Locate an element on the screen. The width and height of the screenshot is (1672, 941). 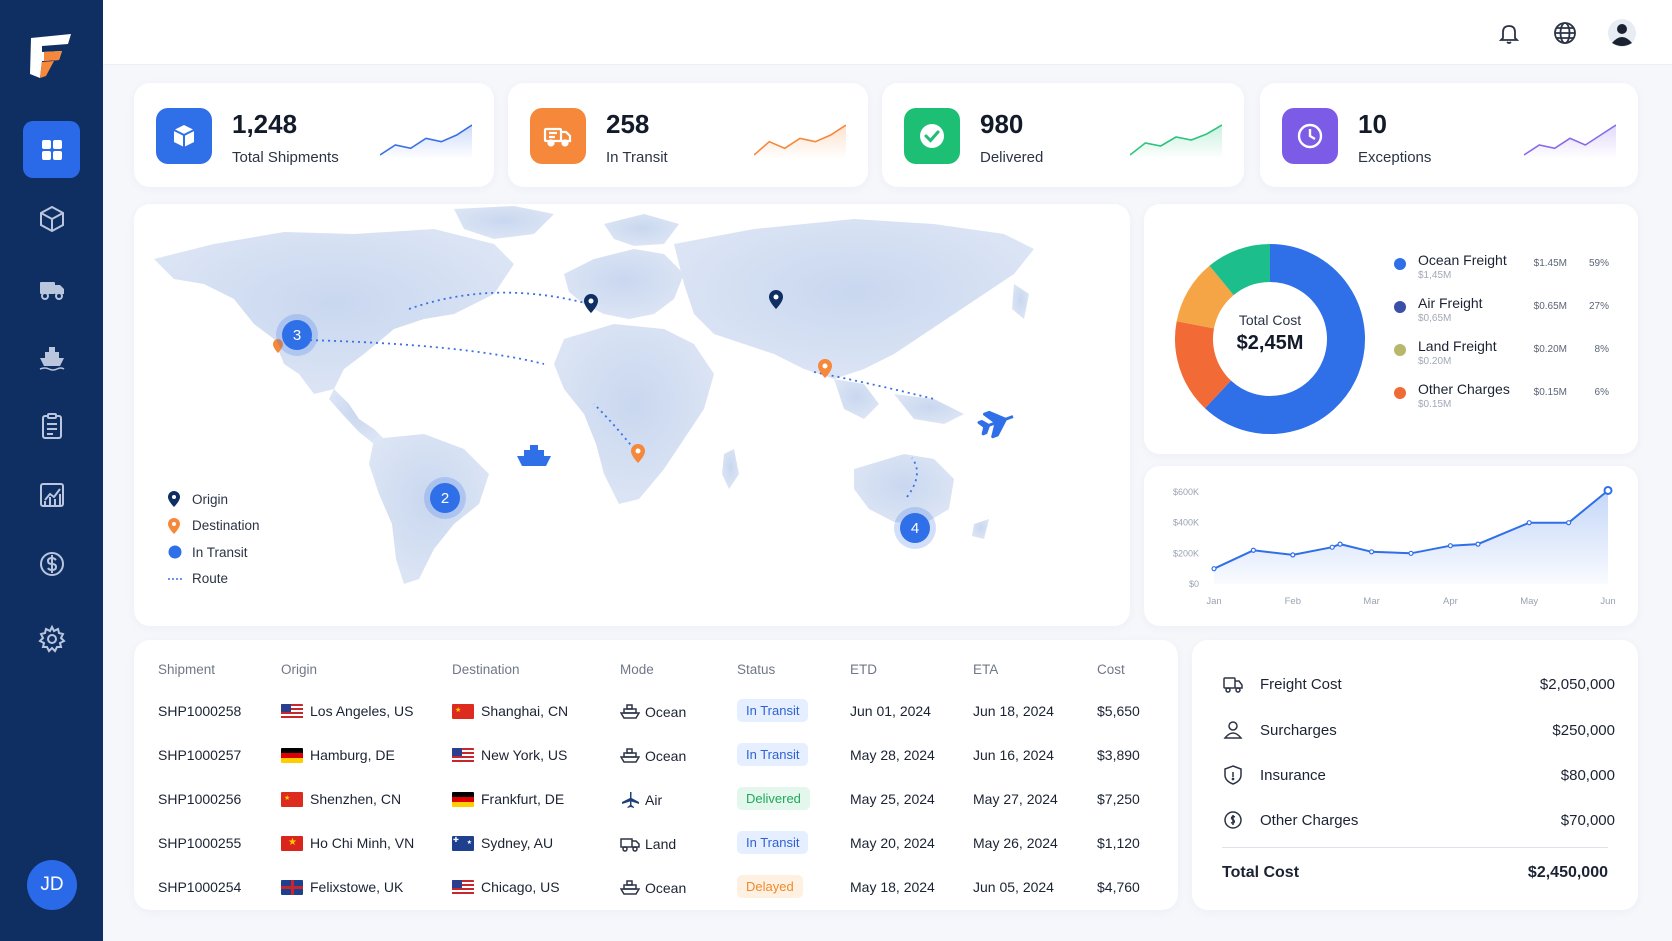
cluster-count: 2 is located at coordinates (445, 498).